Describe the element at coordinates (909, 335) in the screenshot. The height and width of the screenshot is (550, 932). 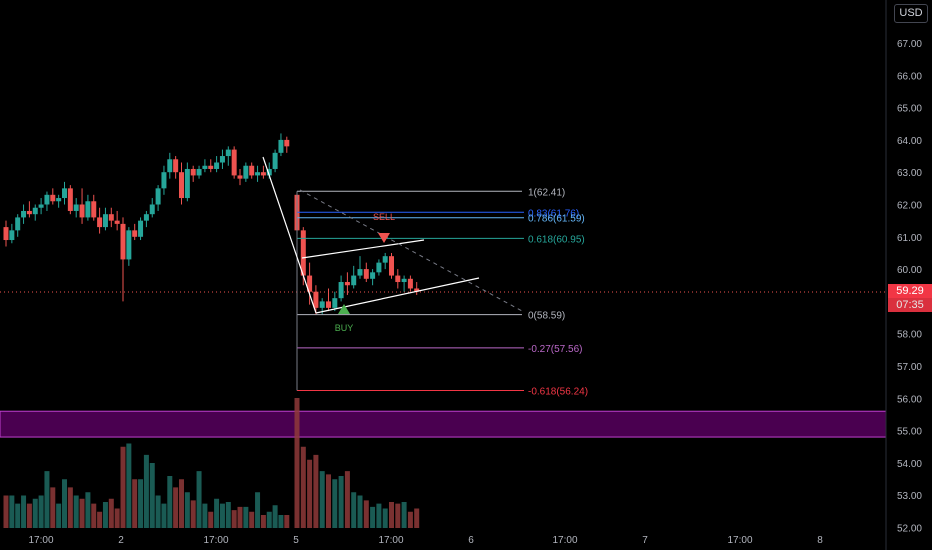
I see `price-tick-label: 58.00` at that location.